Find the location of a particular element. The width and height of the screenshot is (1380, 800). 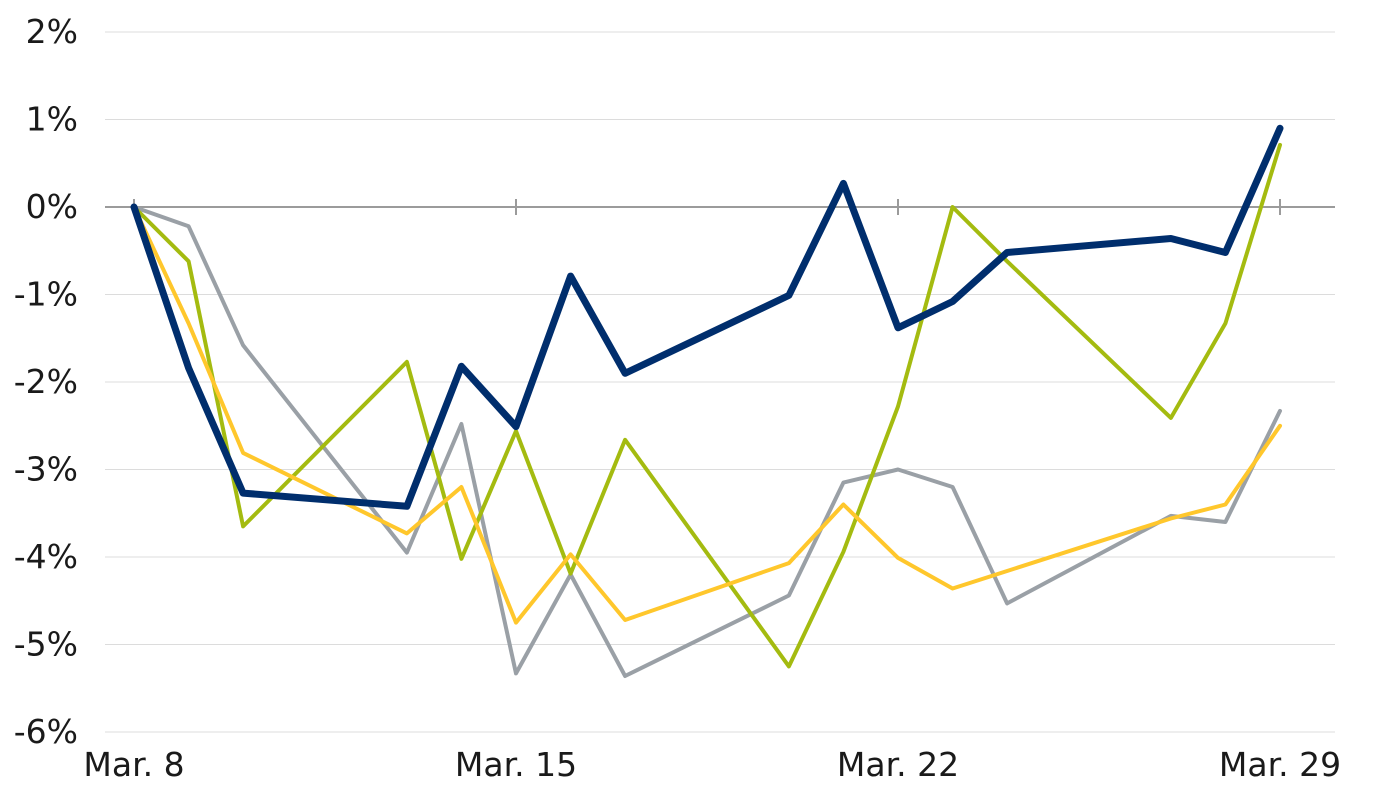

y-tick-label: 0% is located at coordinates (52, 206).